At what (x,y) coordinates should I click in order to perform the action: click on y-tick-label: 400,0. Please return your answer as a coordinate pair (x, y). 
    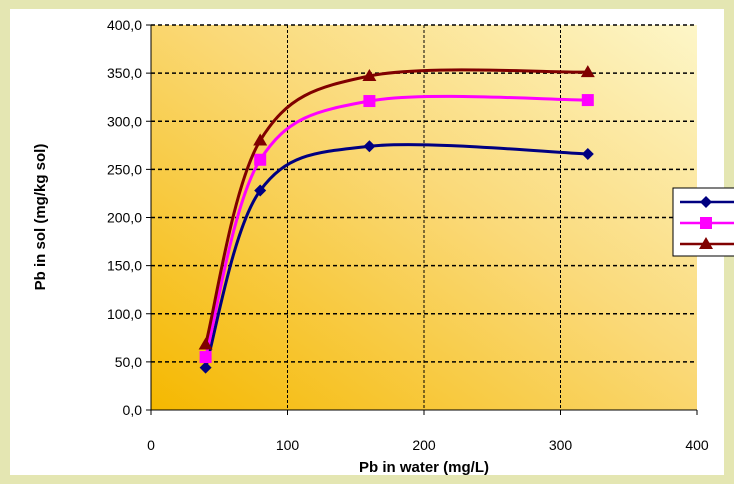
    Looking at the image, I should click on (124, 25).